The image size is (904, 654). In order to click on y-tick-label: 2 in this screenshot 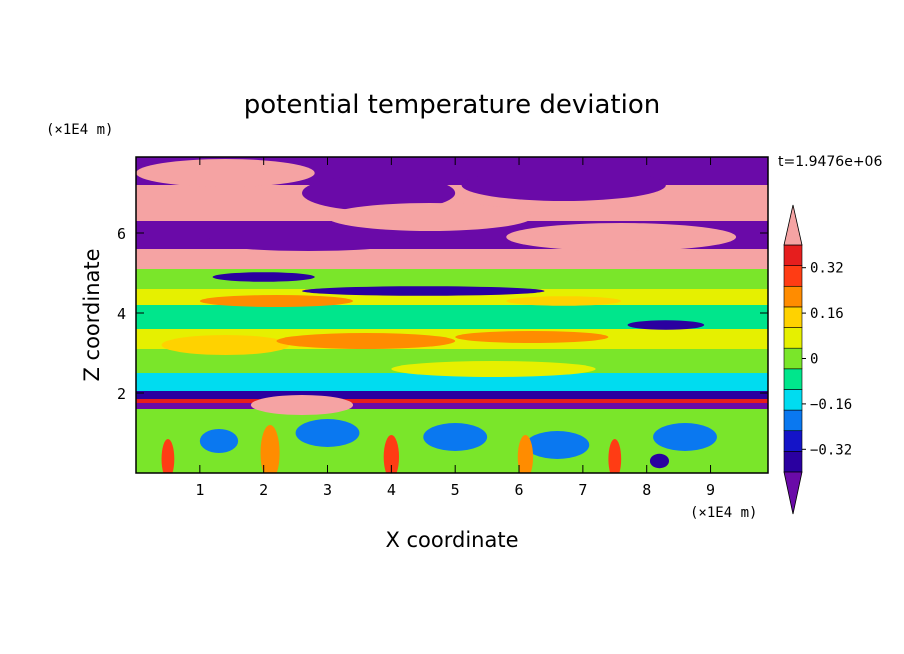, I will do `click(121, 394)`.